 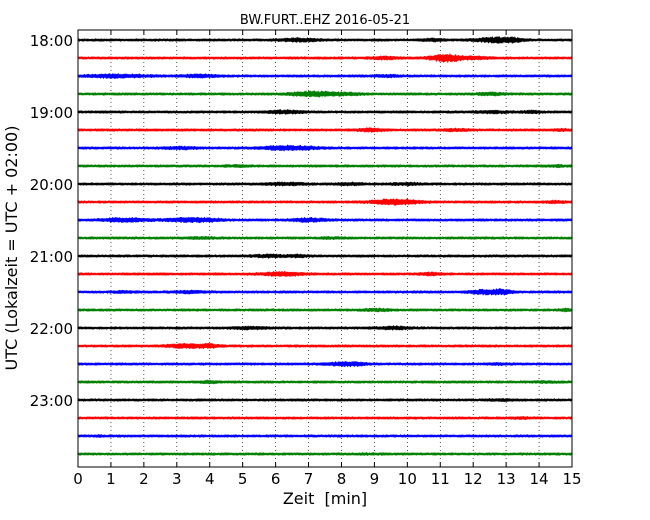 I want to click on chart-title: BW.FURT..EHZ 2016-05-21, so click(x=325, y=20).